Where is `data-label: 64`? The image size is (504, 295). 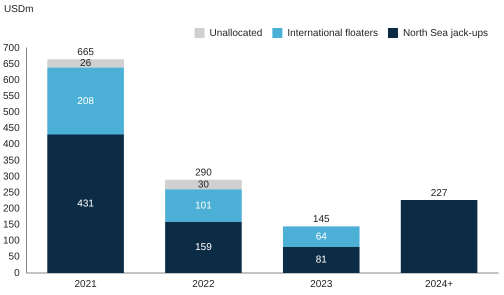 data-label: 64 is located at coordinates (322, 236).